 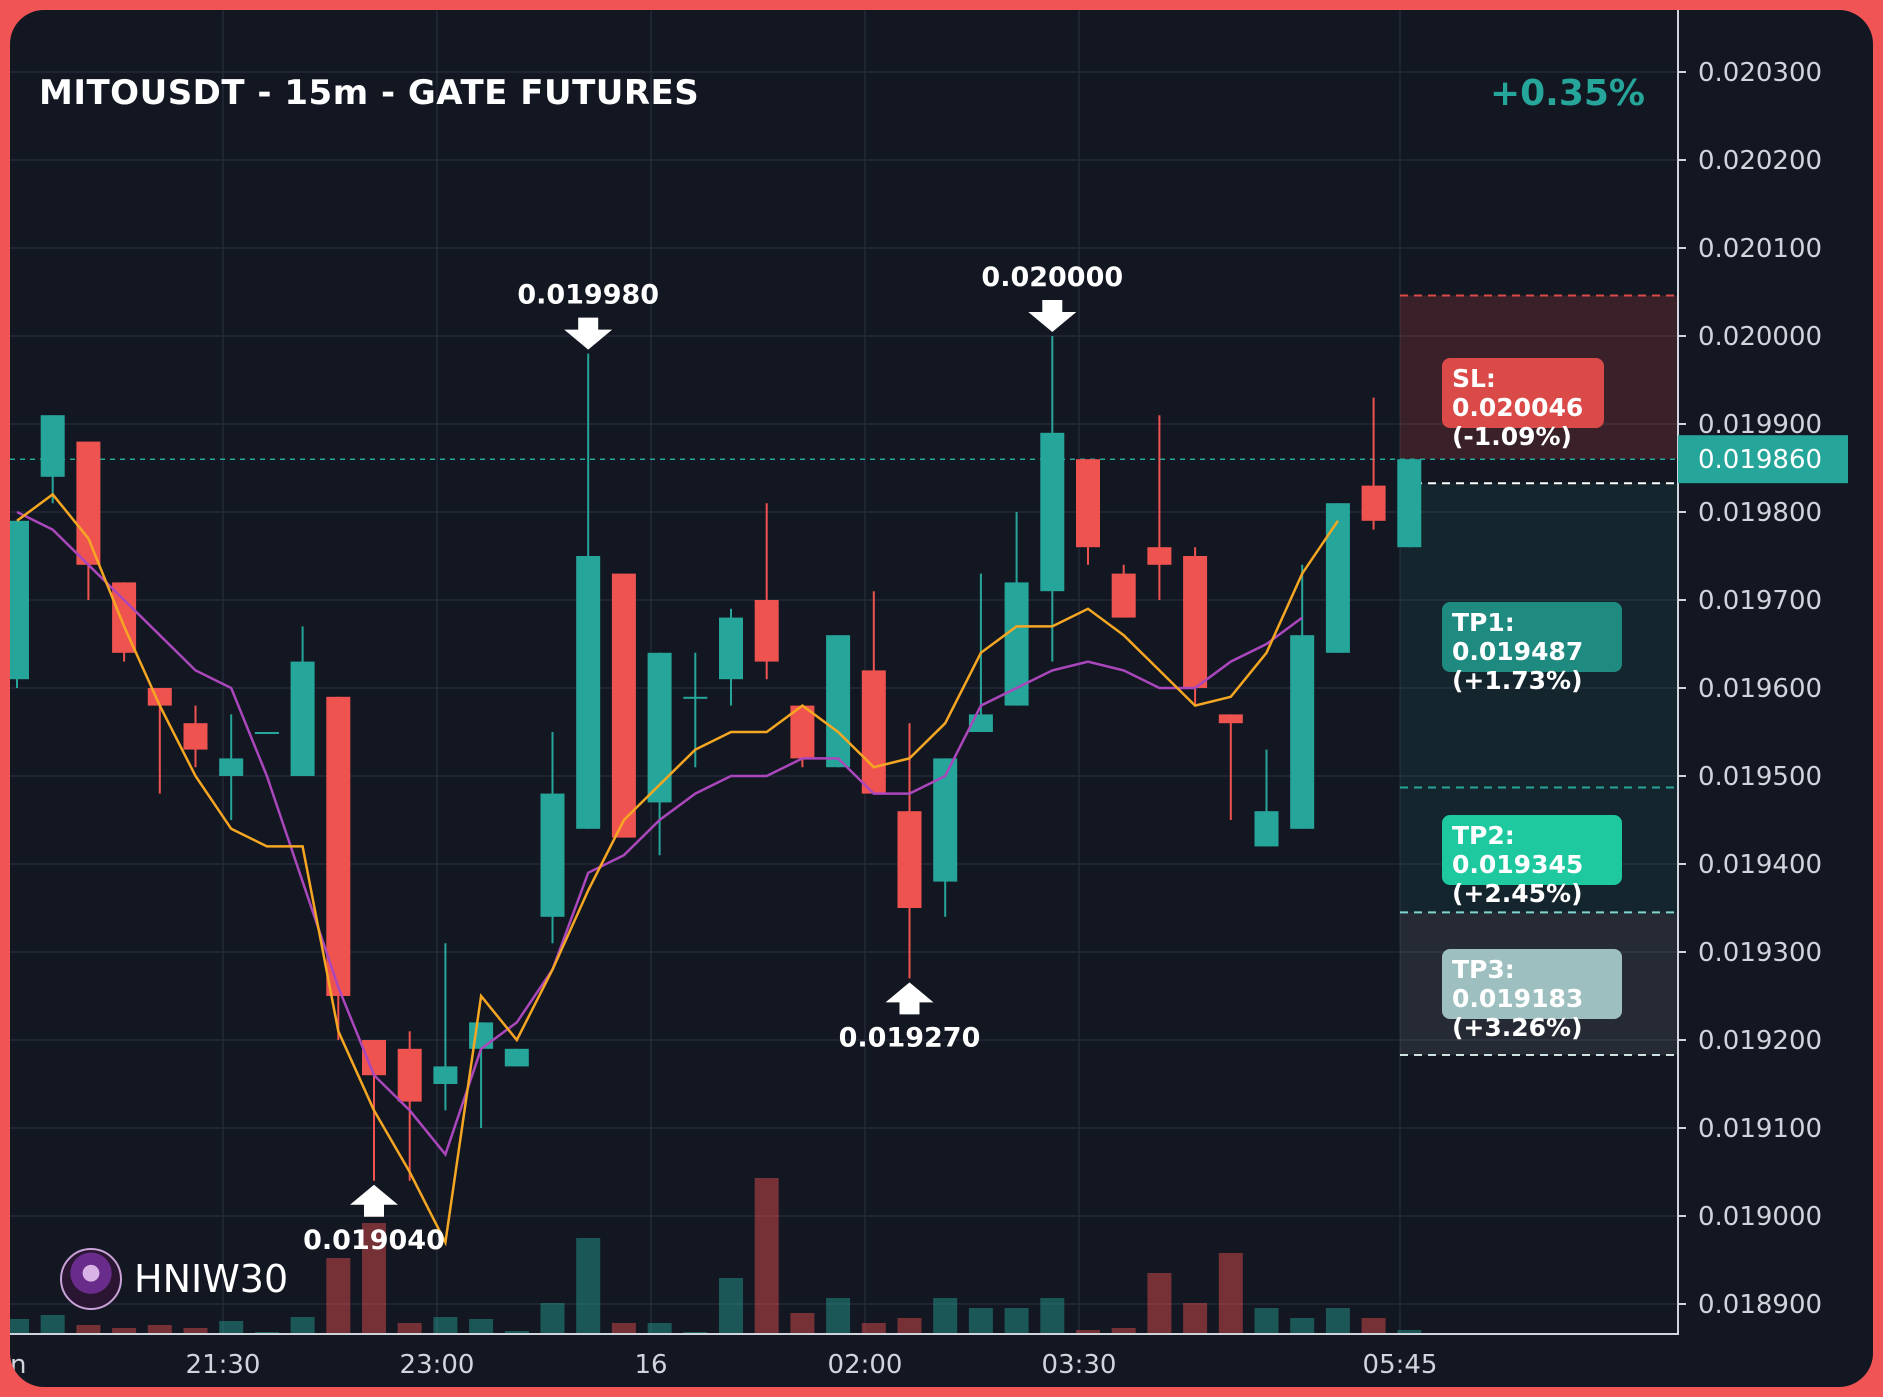 I want to click on tp3-price: TP3: 0.019183, so click(x=1518, y=984).